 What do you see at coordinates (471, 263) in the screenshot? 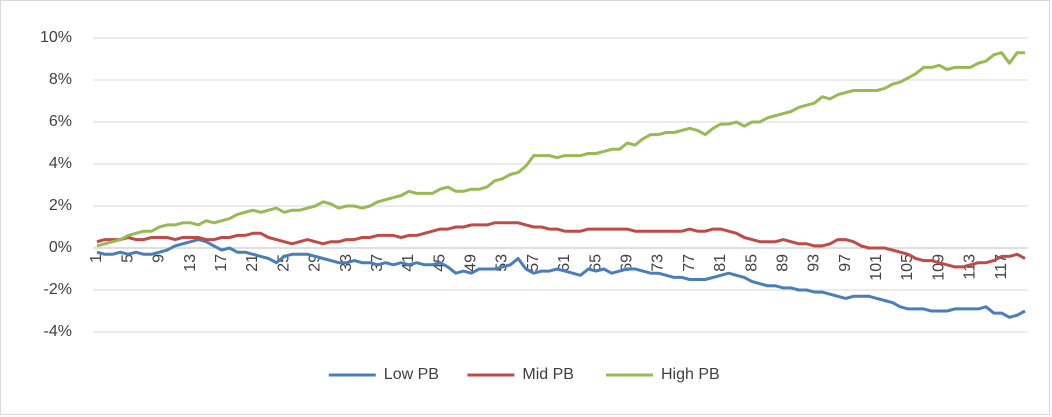
I see `x-tick-label: 49` at bounding box center [471, 263].